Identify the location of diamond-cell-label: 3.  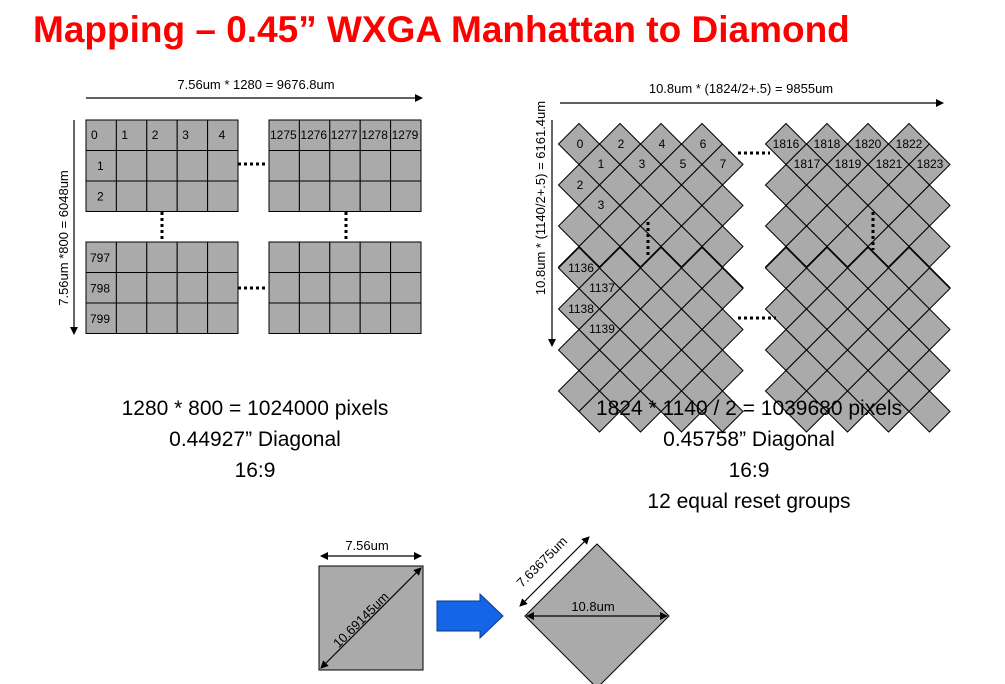
(642, 164).